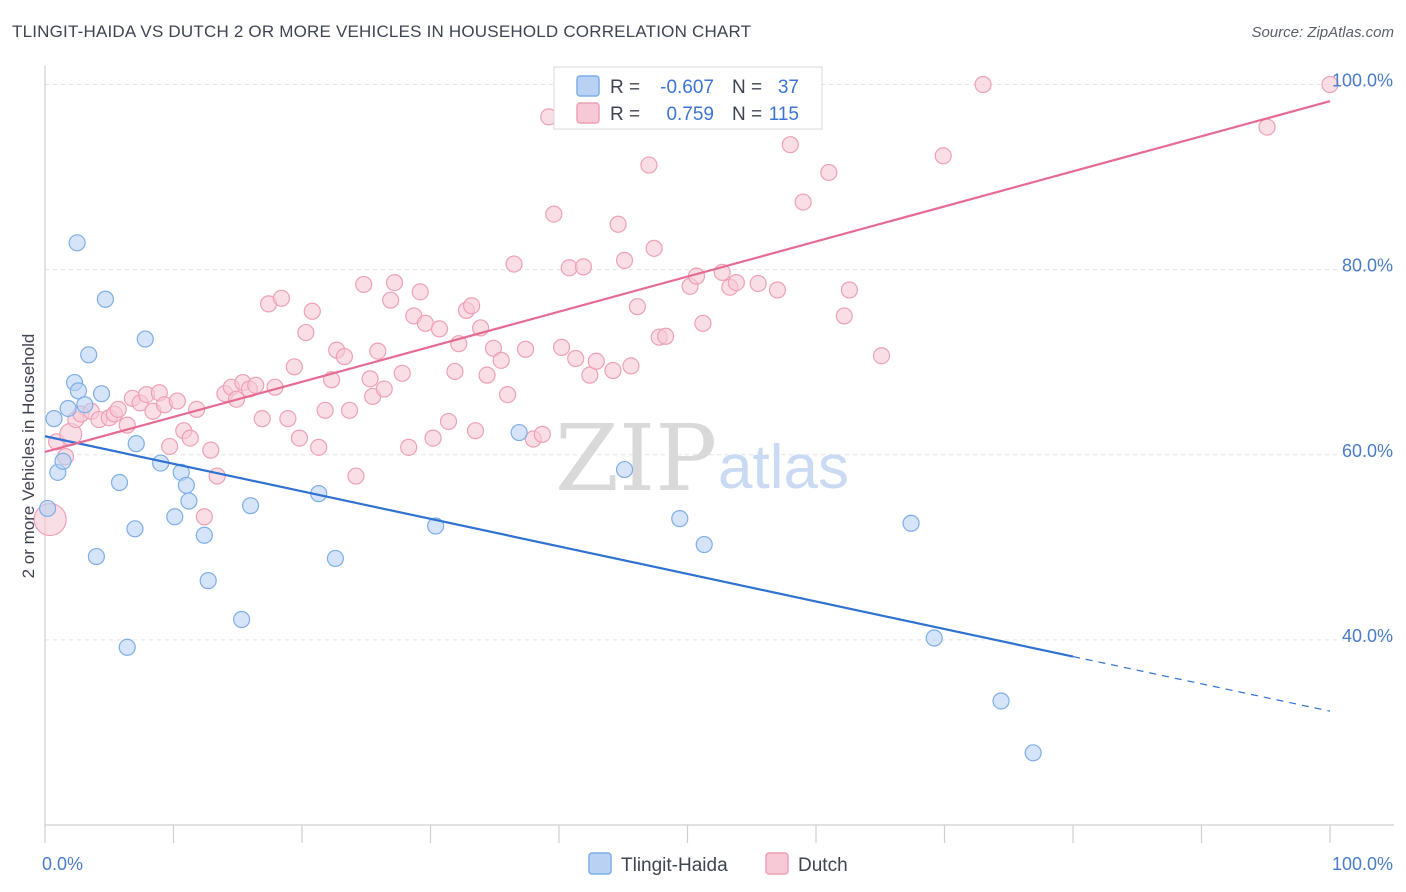  Describe the element at coordinates (823, 865) in the screenshot. I see `series-label-dutch: Dutch` at that location.